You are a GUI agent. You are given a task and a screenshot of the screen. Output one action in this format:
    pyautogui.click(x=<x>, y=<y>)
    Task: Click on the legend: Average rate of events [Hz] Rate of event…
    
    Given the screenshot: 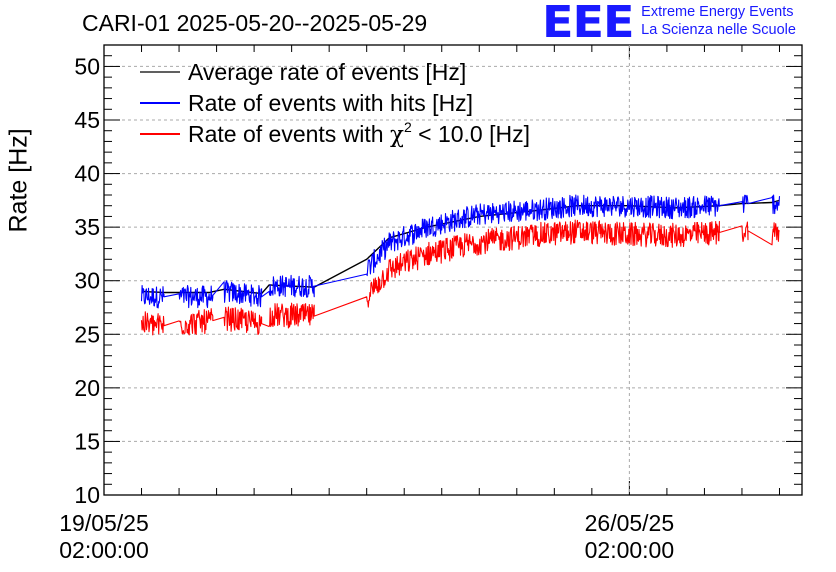 What is the action you would take?
    pyautogui.click(x=335, y=103)
    